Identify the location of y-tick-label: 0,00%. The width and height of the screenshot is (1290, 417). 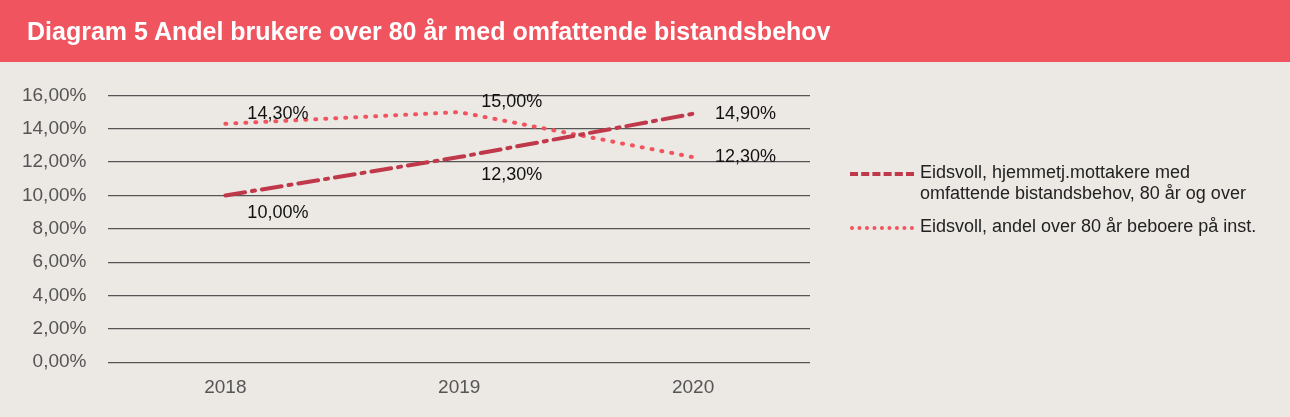
(59, 361).